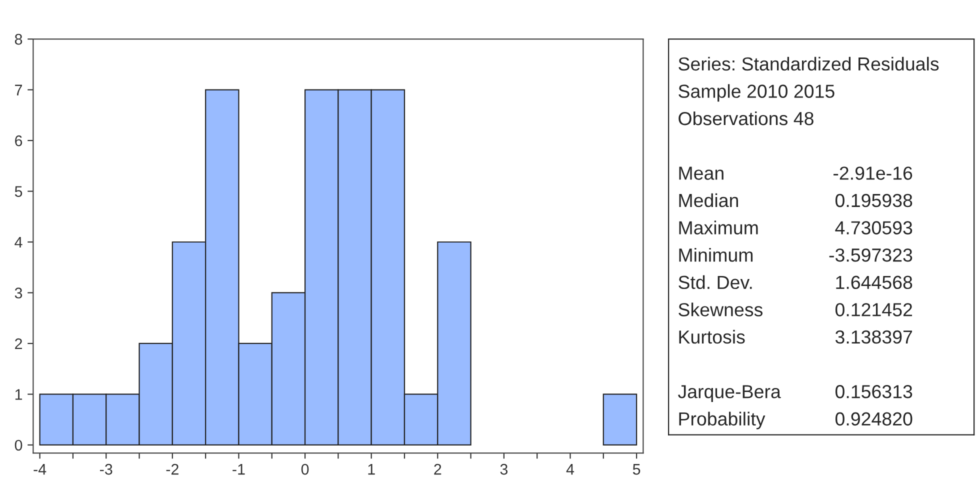 The height and width of the screenshot is (482, 976). Describe the element at coordinates (172, 469) in the screenshot. I see `x-tick-label: -2` at that location.